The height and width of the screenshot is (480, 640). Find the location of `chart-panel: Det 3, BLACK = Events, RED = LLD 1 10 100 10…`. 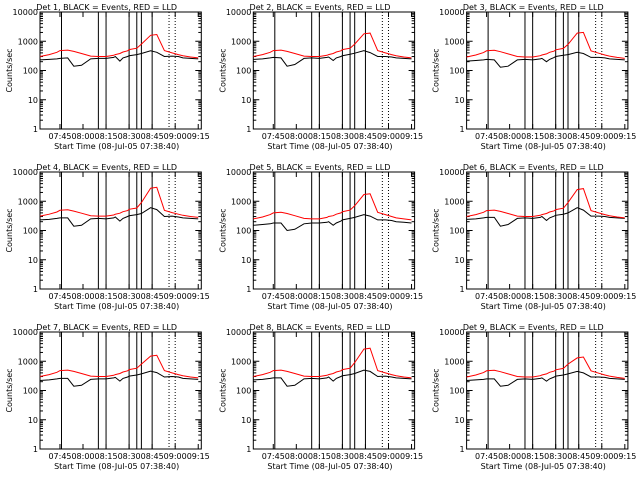

chart-panel: Det 3, BLACK = Events, RED = LLD 1 10 100 10… is located at coordinates (534, 77).